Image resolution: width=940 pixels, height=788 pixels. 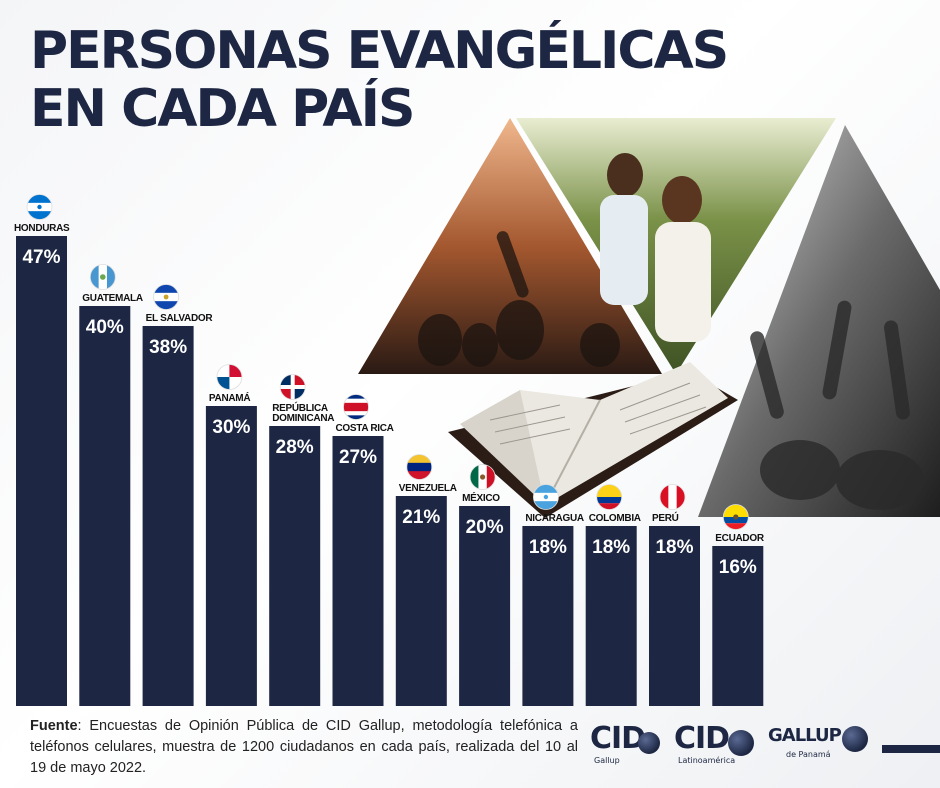 I want to click on open-bible-photo, so click(x=593, y=440).